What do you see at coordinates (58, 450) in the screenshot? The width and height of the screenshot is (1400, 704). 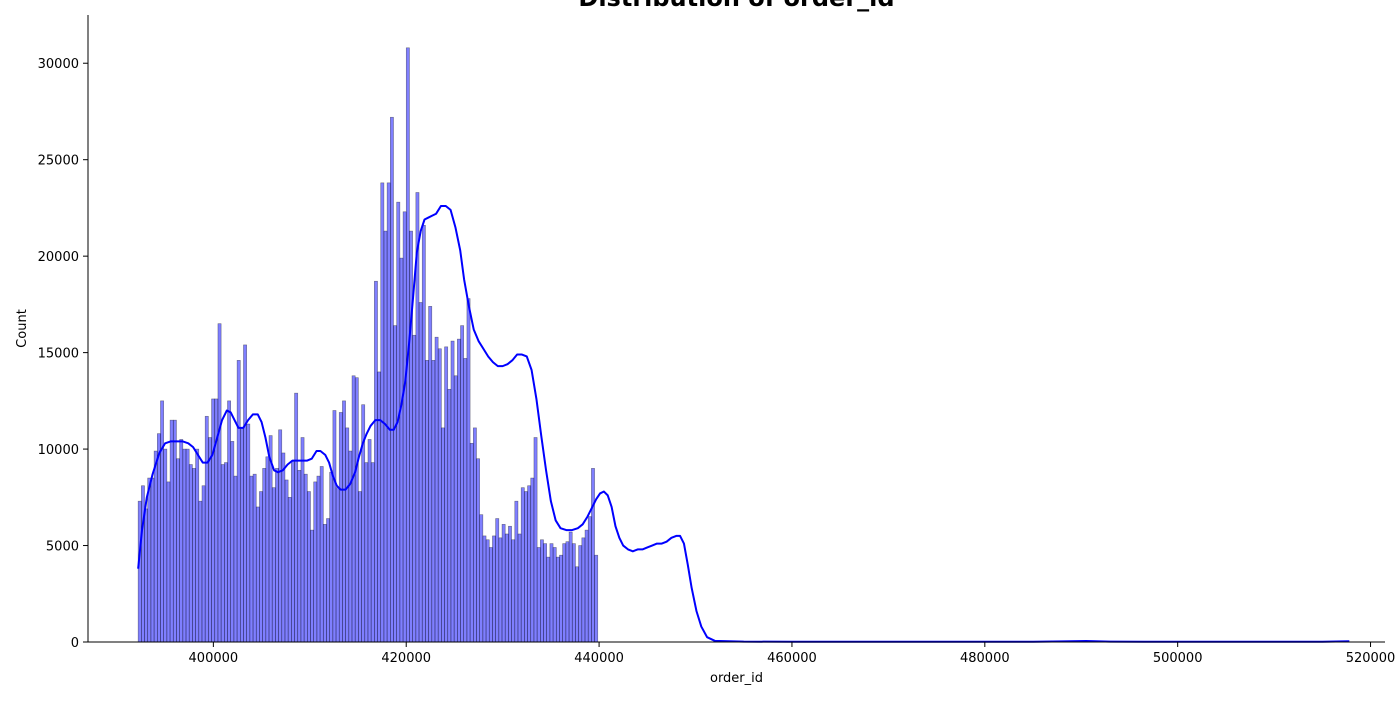 I see `y-tick-label: 10000` at bounding box center [58, 450].